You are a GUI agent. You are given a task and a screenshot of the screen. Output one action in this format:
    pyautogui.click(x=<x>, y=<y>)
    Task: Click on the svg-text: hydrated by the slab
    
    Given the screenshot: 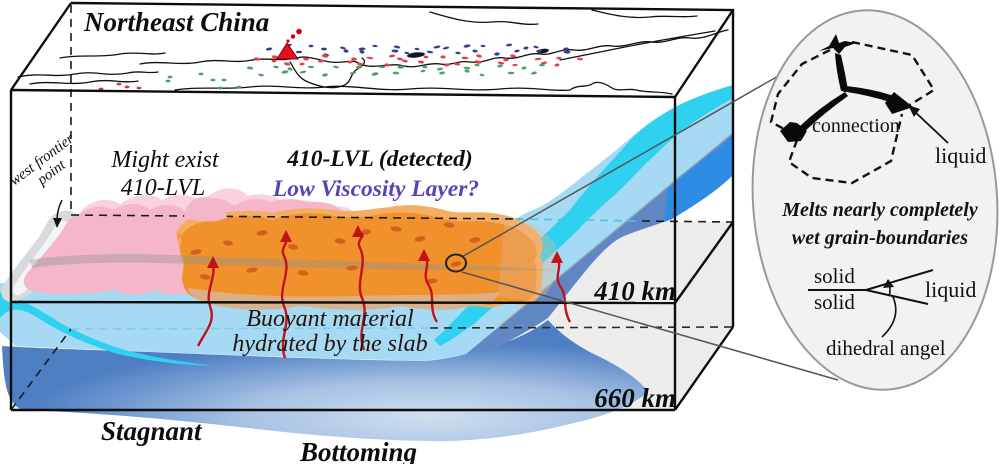 What is the action you would take?
    pyautogui.click(x=329, y=344)
    